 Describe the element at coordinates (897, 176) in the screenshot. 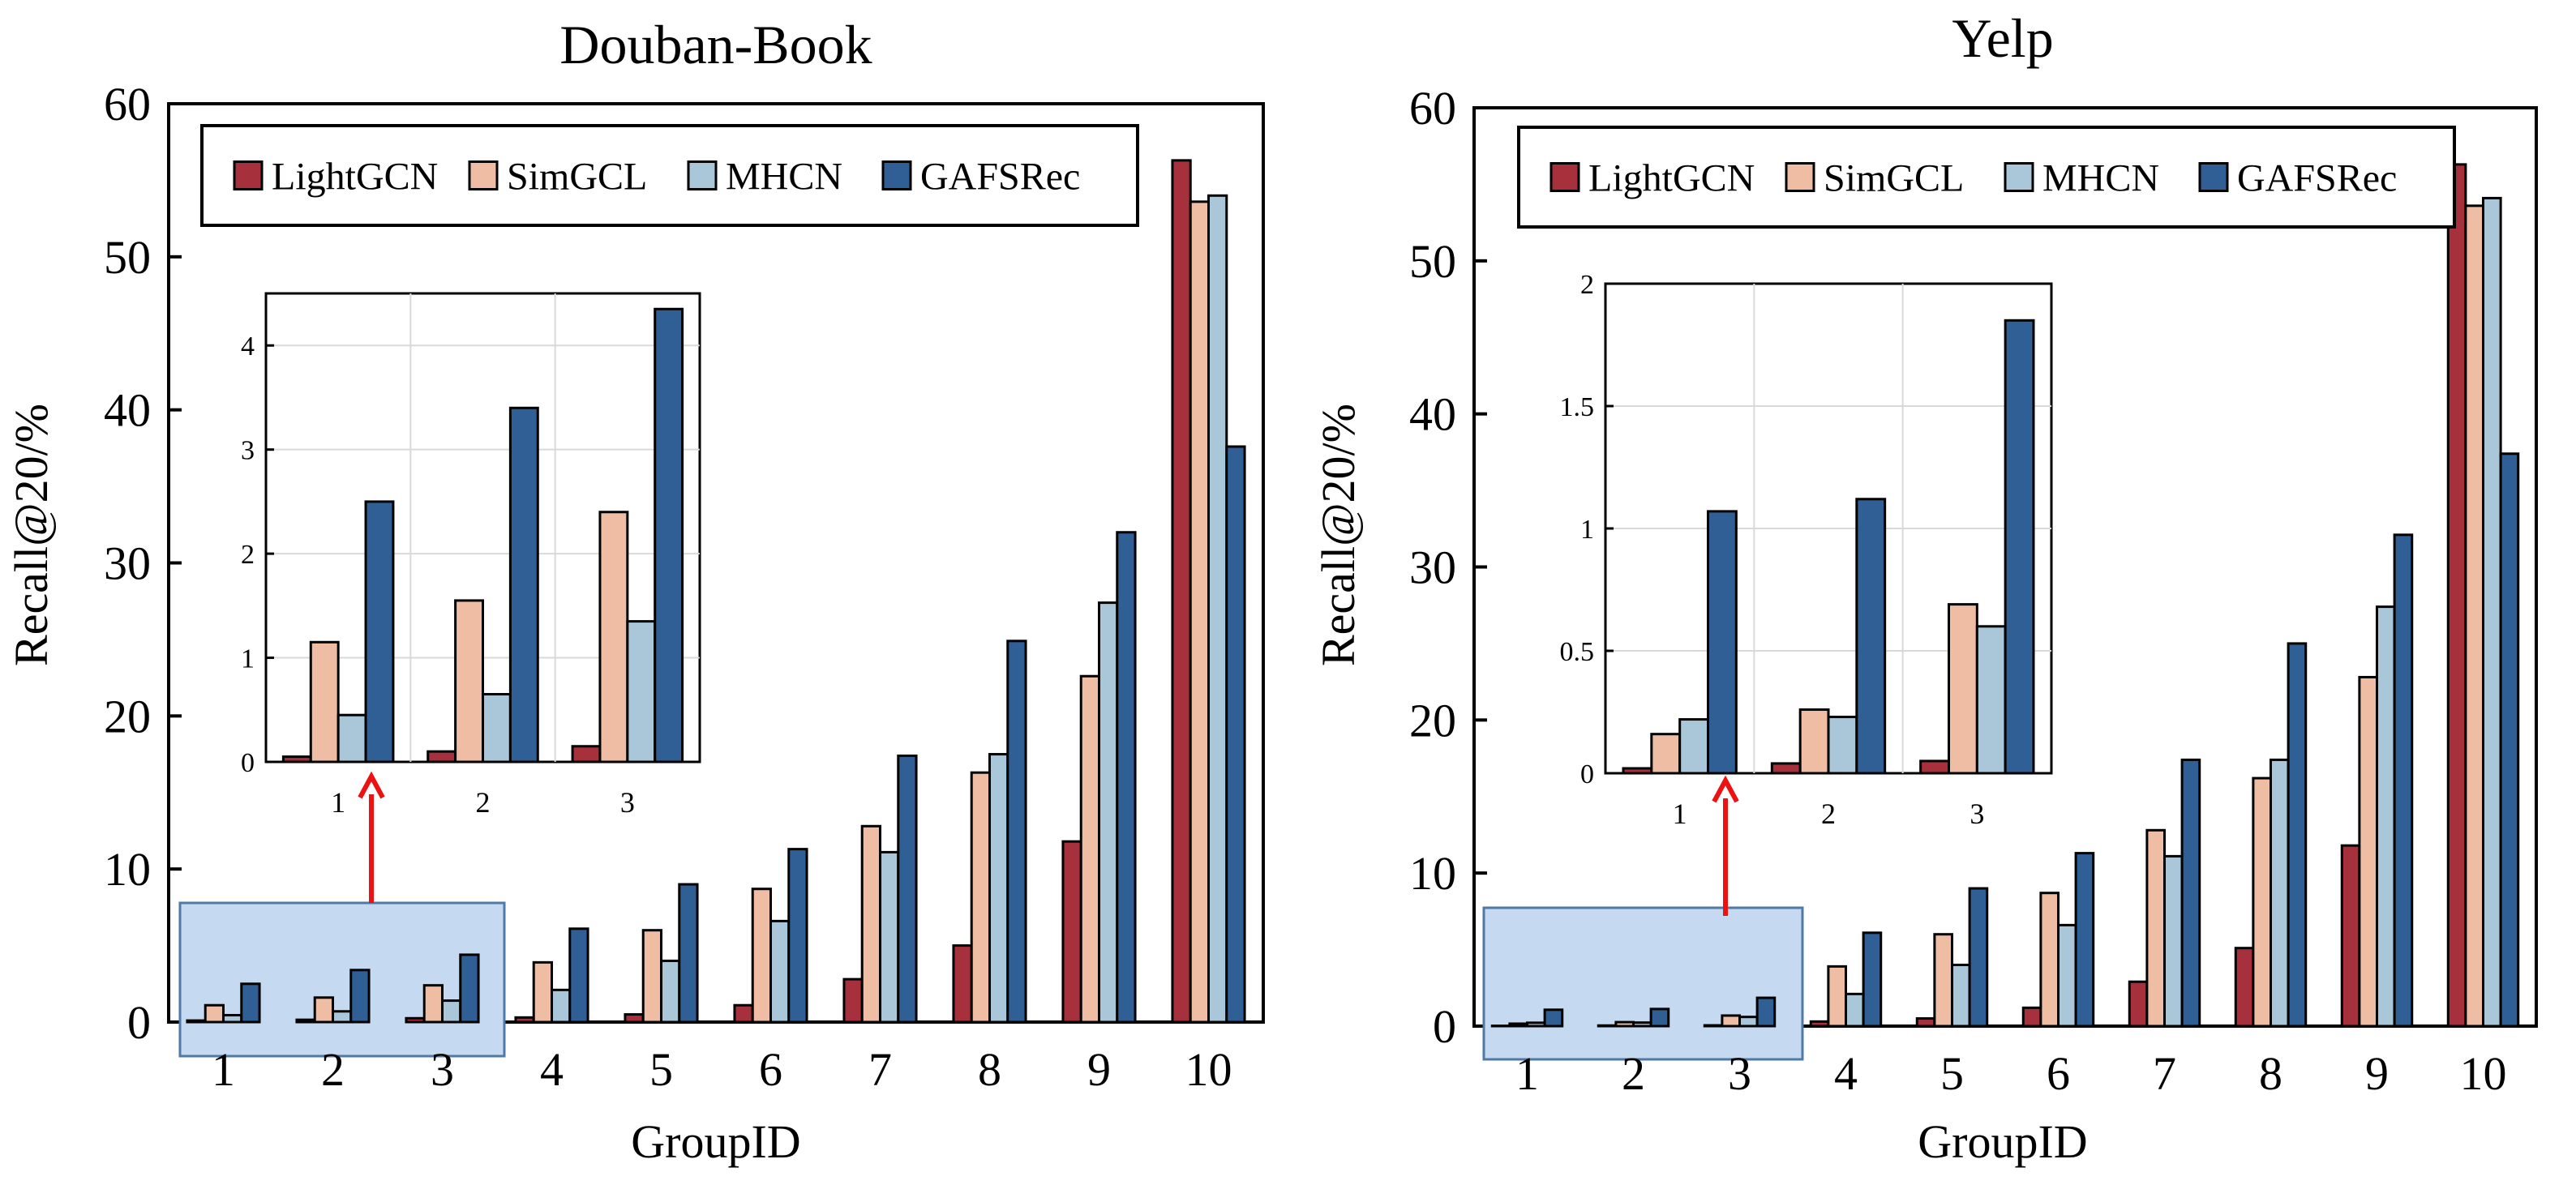

I see `legend-swatch-gafsrec` at that location.